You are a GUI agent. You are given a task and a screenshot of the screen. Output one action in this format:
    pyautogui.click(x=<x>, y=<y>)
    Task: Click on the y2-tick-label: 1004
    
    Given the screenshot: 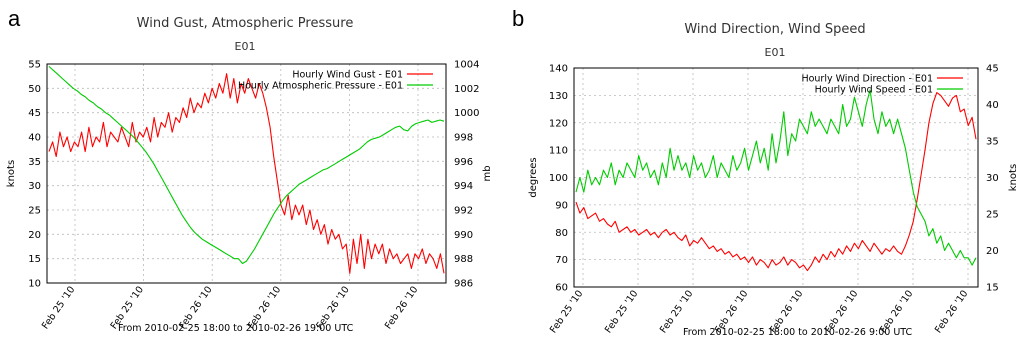 What is the action you would take?
    pyautogui.click(x=466, y=65)
    